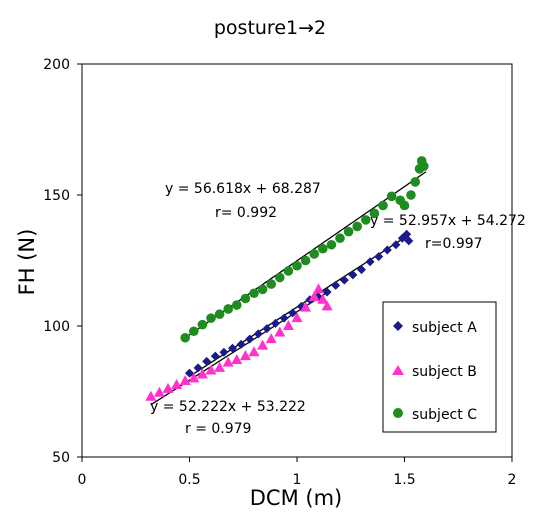  Describe the element at coordinates (246, 213) in the screenshot. I see `annotation-c-r: r= 0.992` at that location.